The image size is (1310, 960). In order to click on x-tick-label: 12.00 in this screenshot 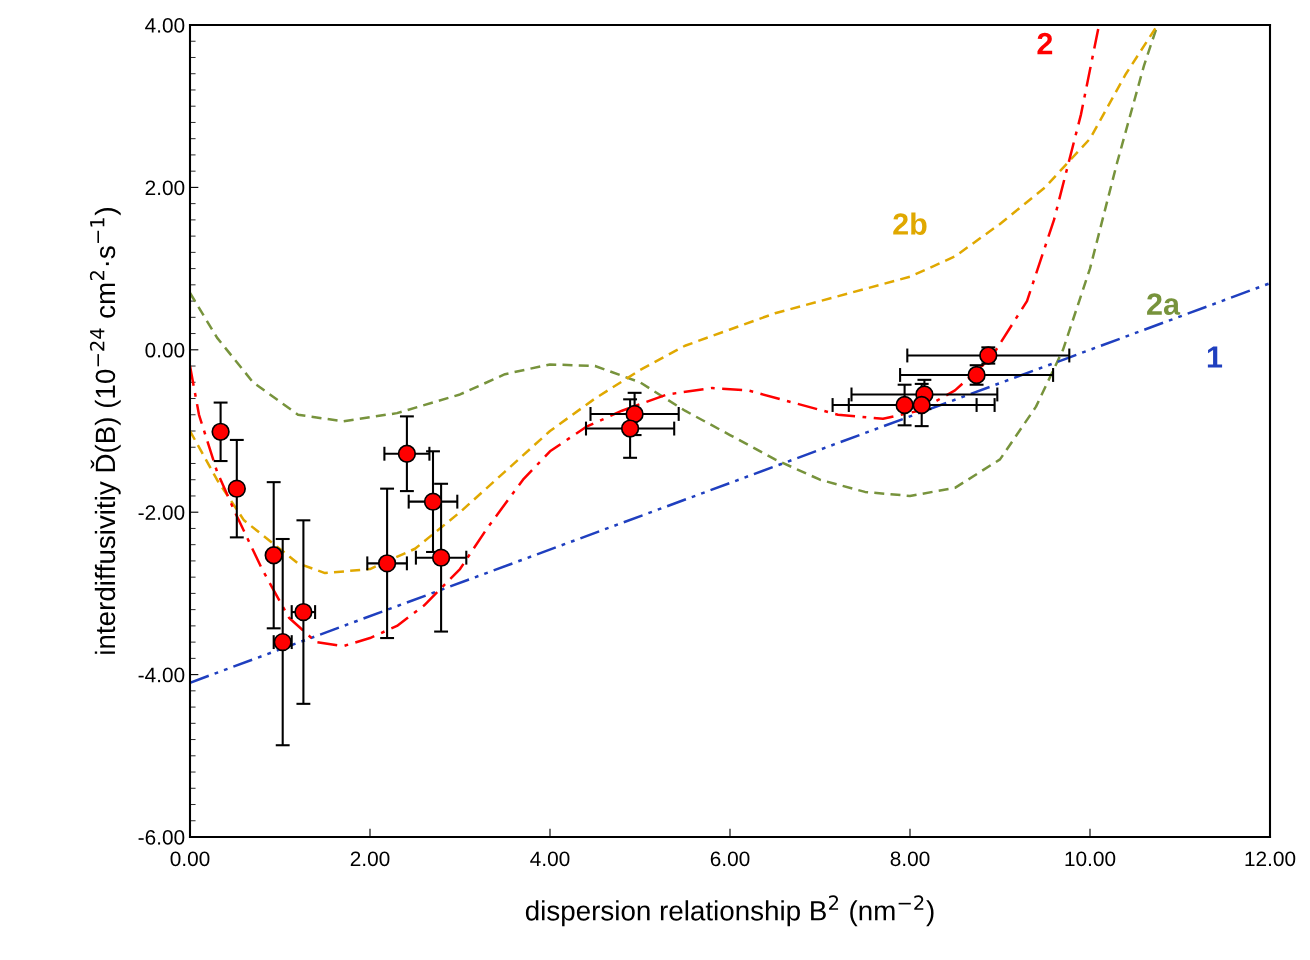, I will do `click(1270, 859)`.